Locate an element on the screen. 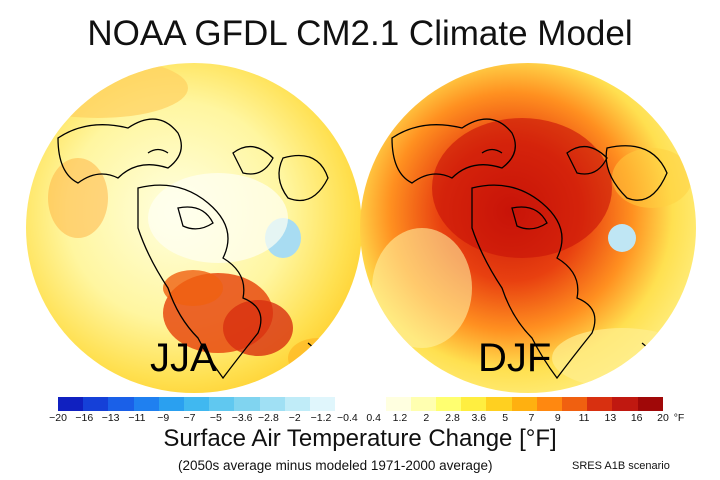  legend-title: Surface Air Temperature Change [°F] is located at coordinates (360, 438).